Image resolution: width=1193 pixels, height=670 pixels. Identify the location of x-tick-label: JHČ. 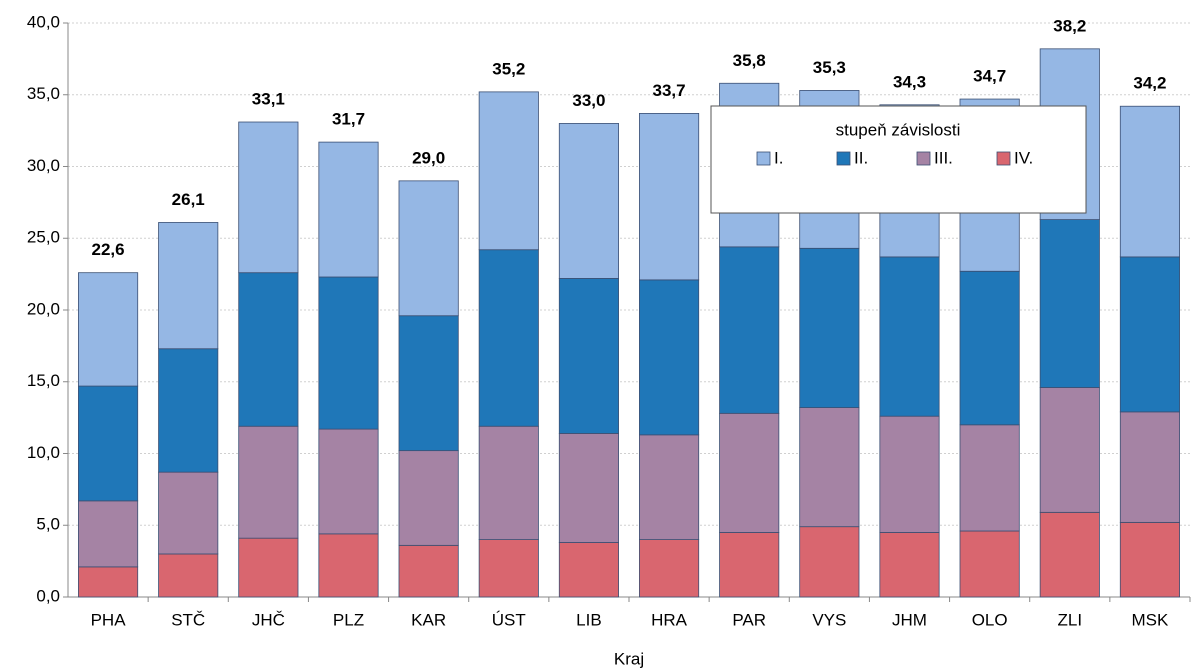
(268, 619).